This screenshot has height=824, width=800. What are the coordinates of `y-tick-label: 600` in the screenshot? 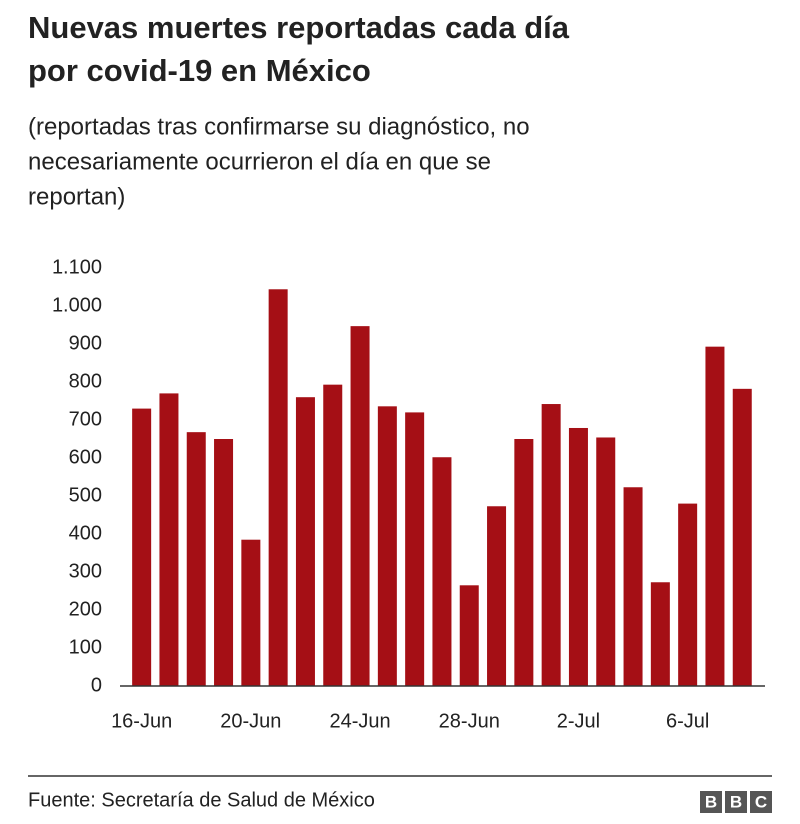 It's located at (85, 457).